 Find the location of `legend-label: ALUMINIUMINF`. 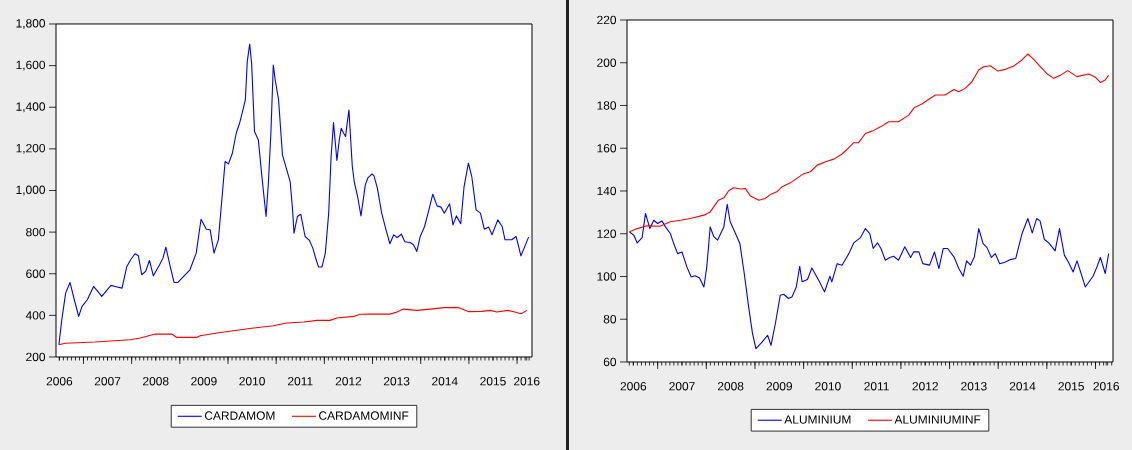

legend-label: ALUMINIUMINF is located at coordinates (937, 419).